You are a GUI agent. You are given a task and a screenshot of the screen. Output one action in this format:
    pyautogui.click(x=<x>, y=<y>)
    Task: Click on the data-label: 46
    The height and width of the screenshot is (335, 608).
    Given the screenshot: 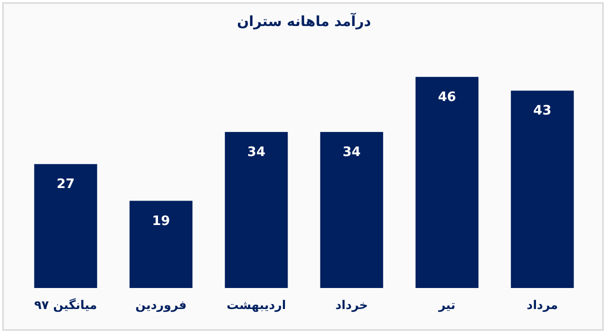 What is the action you would take?
    pyautogui.click(x=447, y=97)
    